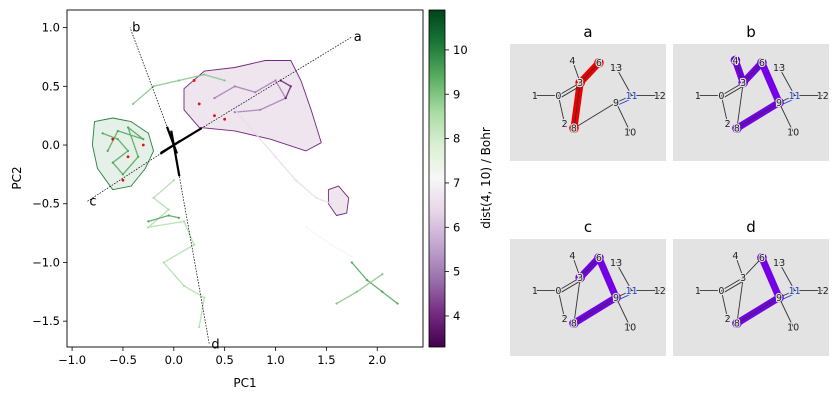  I want to click on y-axis-label: PC2, so click(17, 177).